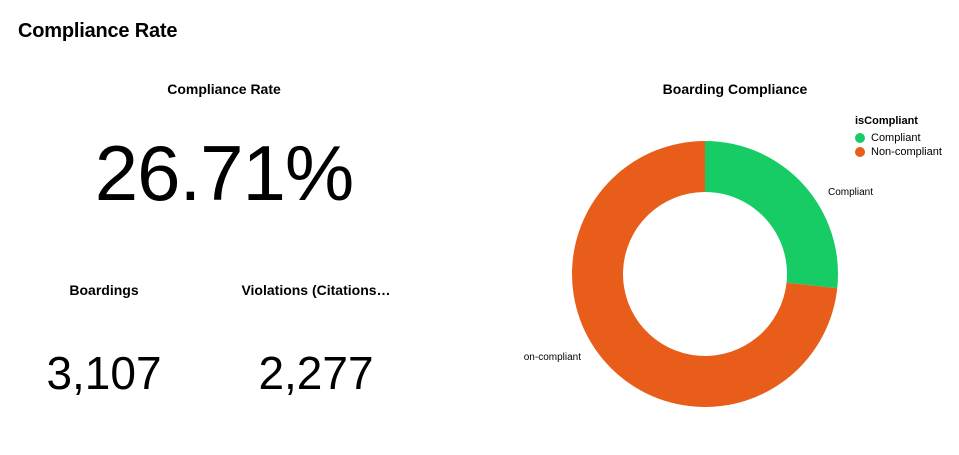 The image size is (959, 455). I want to click on legend-item-compliant: Compliant, so click(898, 138).